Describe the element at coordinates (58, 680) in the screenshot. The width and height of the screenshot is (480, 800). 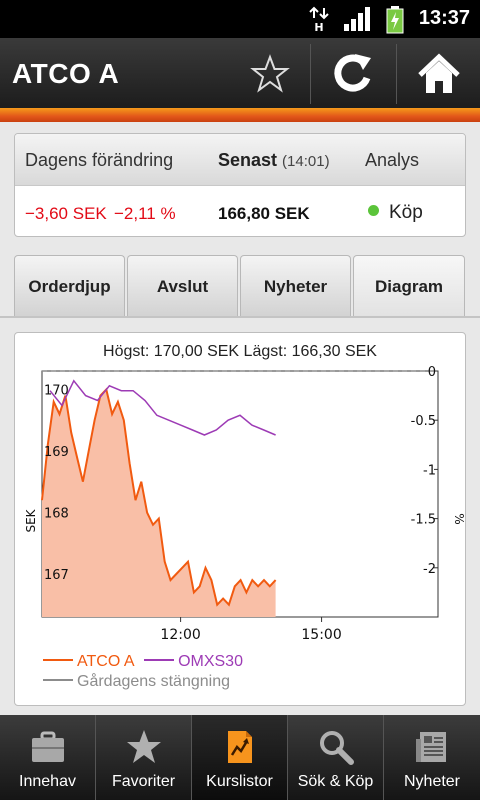
I see `legend-swatch-close` at that location.